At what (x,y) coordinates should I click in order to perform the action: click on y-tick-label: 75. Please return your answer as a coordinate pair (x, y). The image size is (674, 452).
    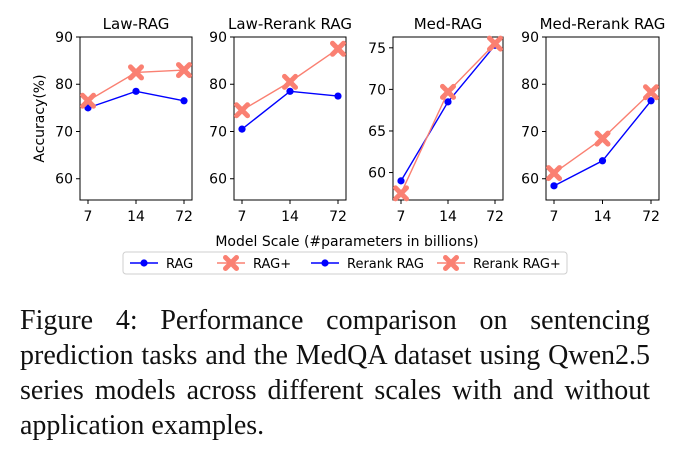
    Looking at the image, I should click on (377, 49).